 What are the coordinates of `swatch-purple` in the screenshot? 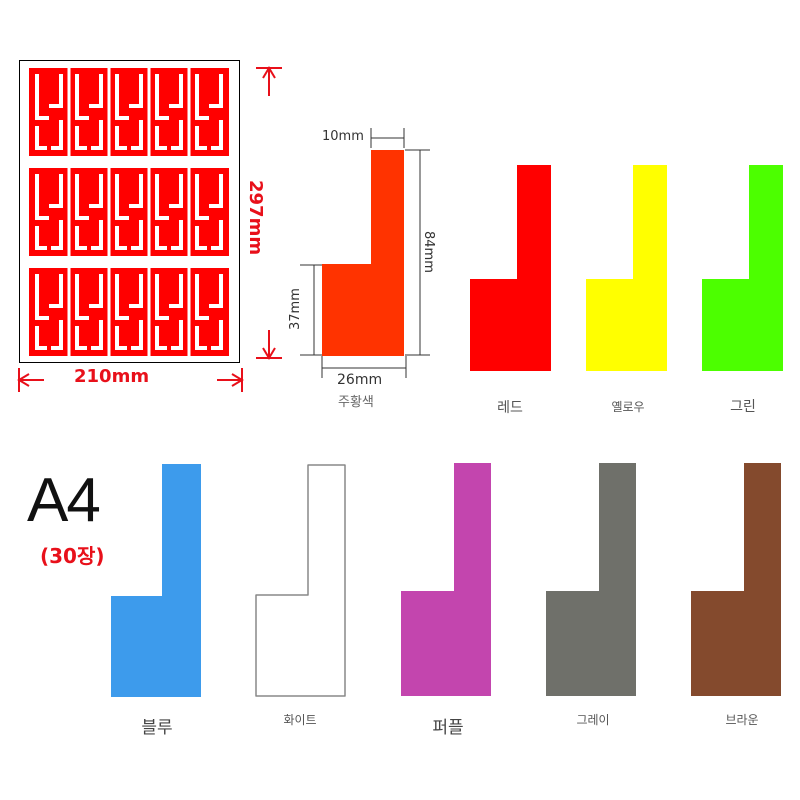 It's located at (446, 579).